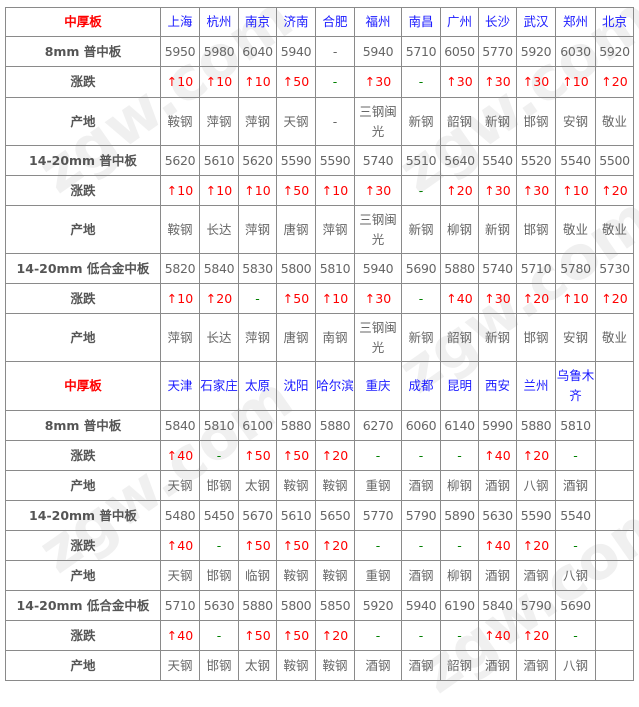  What do you see at coordinates (378, 575) in the screenshot?
I see `origin-cell: 重钢` at bounding box center [378, 575].